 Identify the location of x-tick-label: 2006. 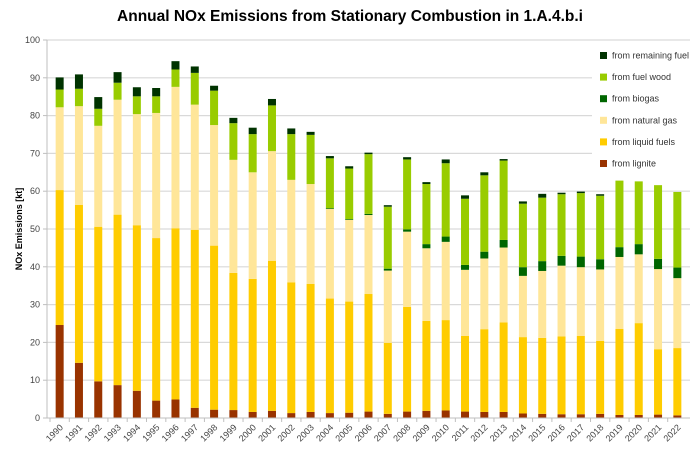
(363, 432).